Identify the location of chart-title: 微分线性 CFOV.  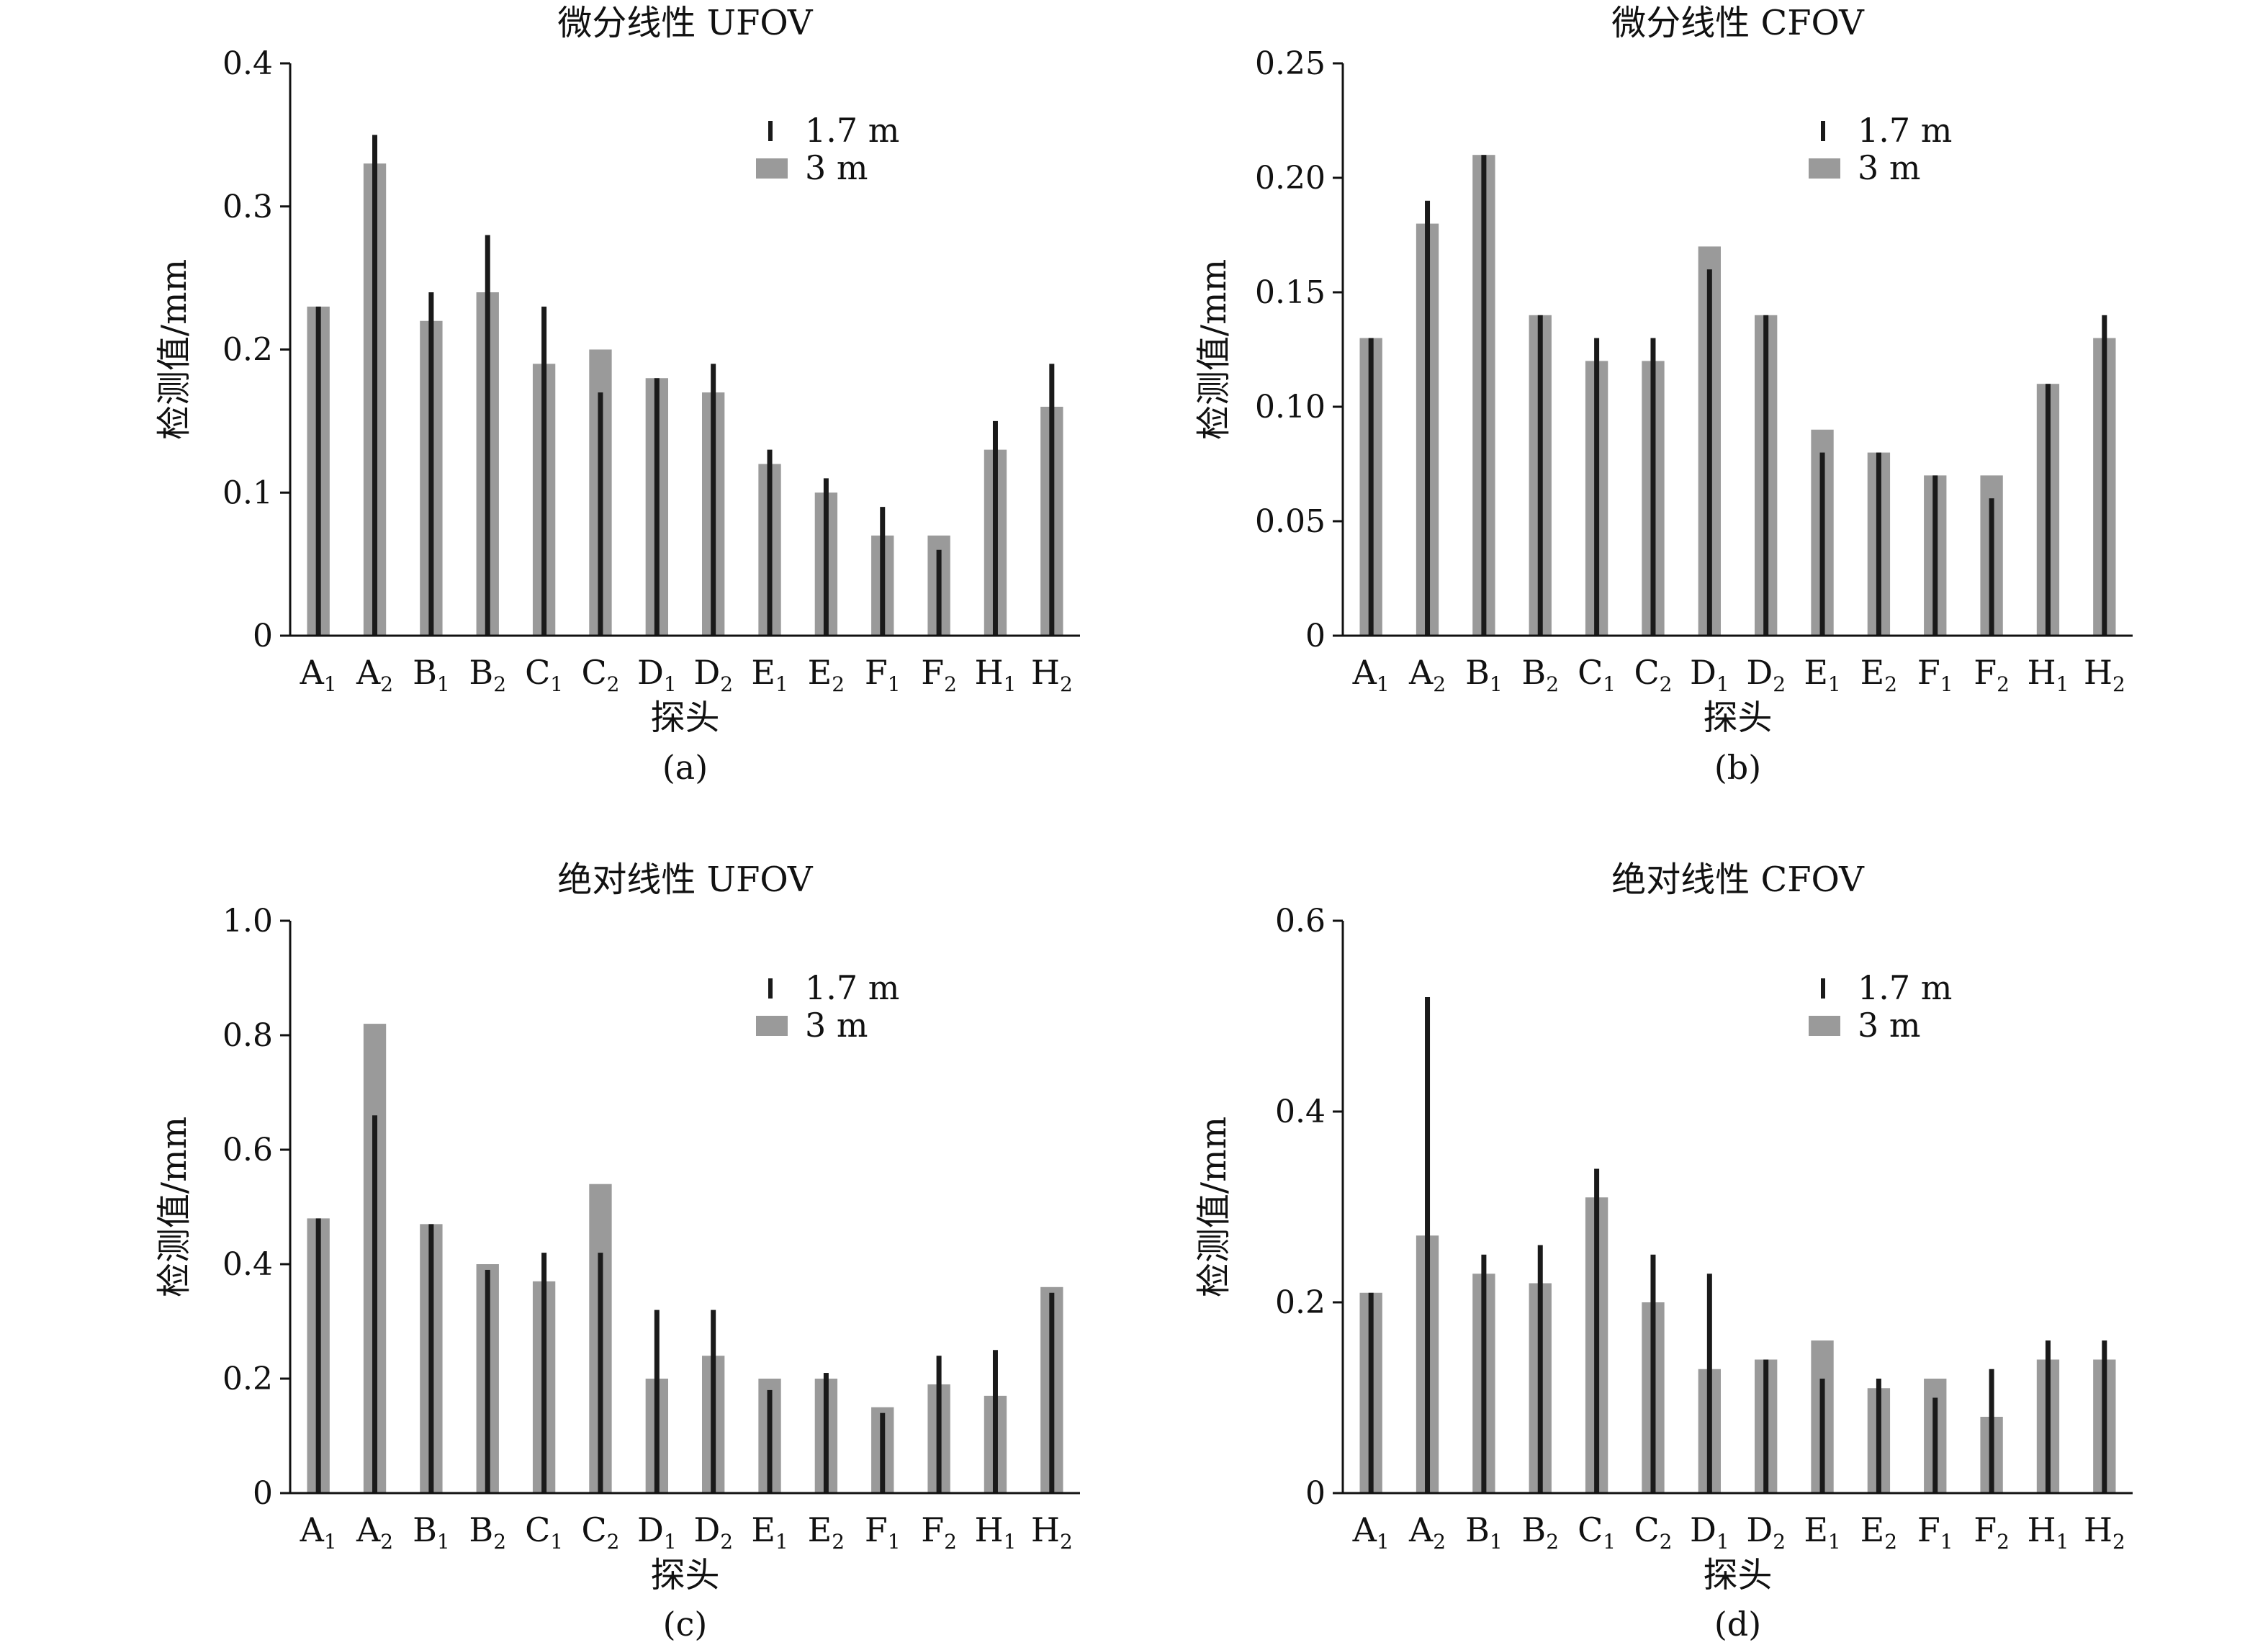
(1738, 23).